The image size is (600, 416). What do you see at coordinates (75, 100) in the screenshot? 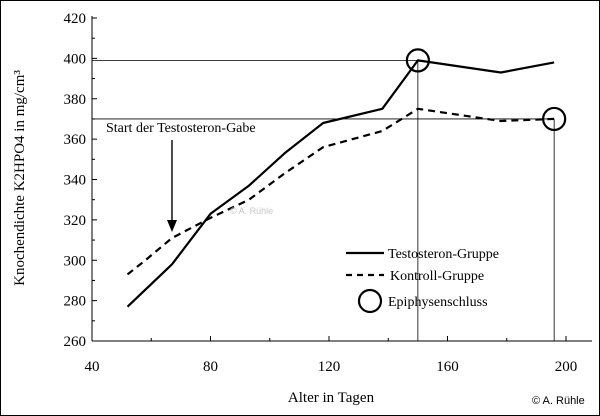
I see `y-tick-label: 380` at bounding box center [75, 100].